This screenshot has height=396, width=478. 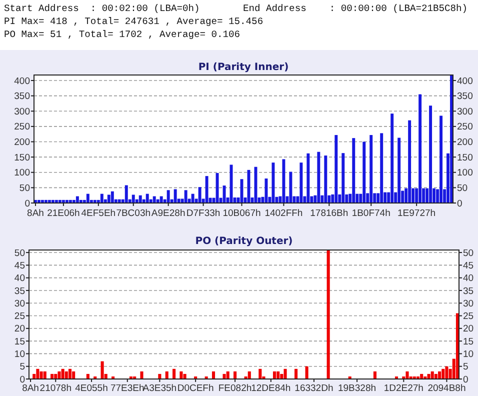 What do you see at coordinates (244, 241) in the screenshot?
I see `chart-title: PO (Parity Outer)` at bounding box center [244, 241].